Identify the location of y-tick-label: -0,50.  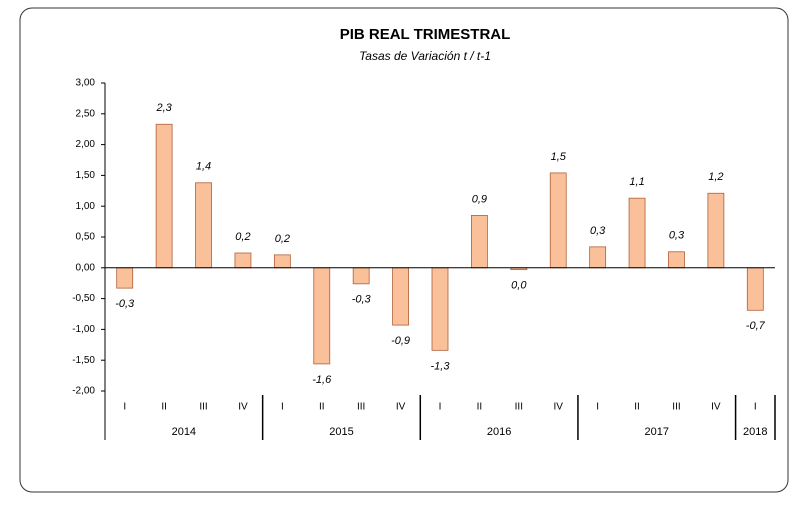
(83, 298).